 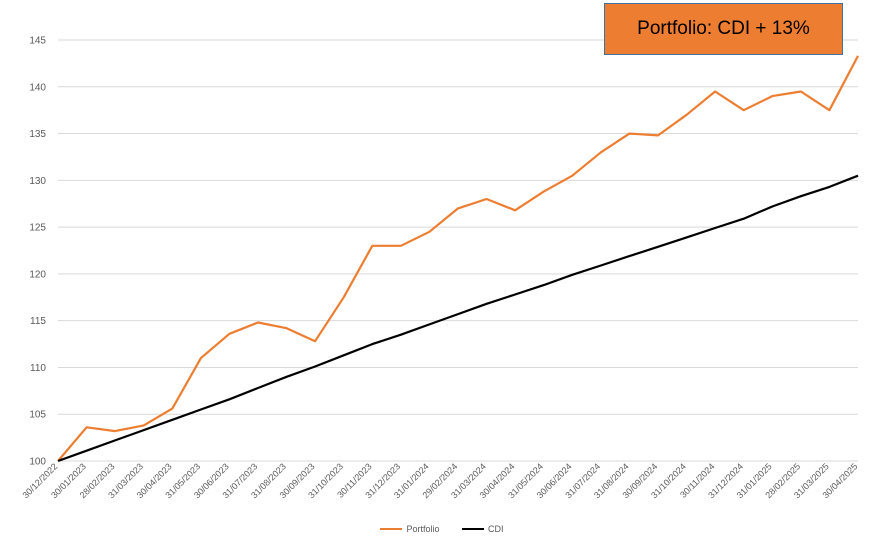 I want to click on y-tick-label: 110, so click(x=38, y=368).